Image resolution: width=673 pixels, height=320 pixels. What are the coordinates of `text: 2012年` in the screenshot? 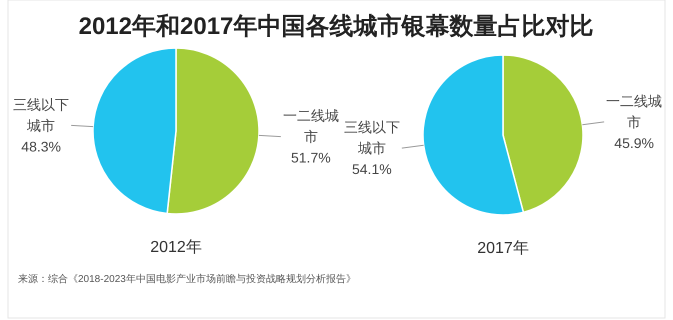 It's located at (176, 247).